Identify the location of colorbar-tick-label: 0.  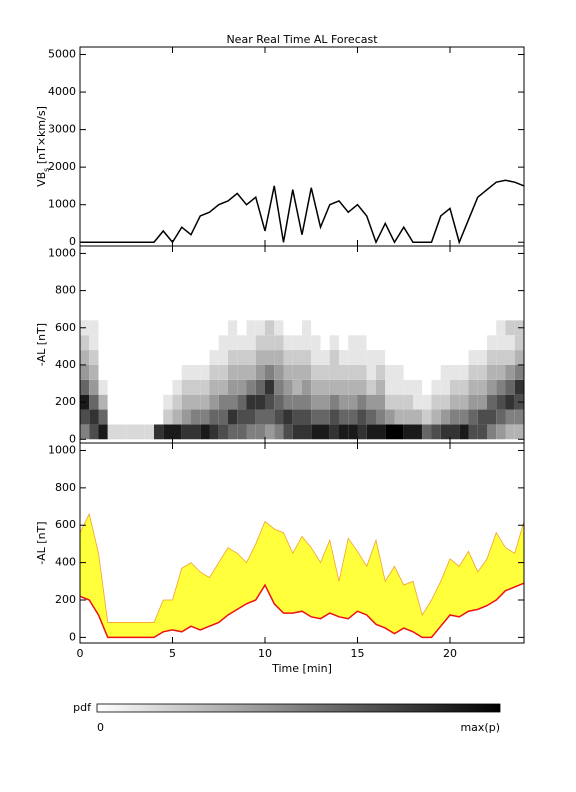
(100, 727).